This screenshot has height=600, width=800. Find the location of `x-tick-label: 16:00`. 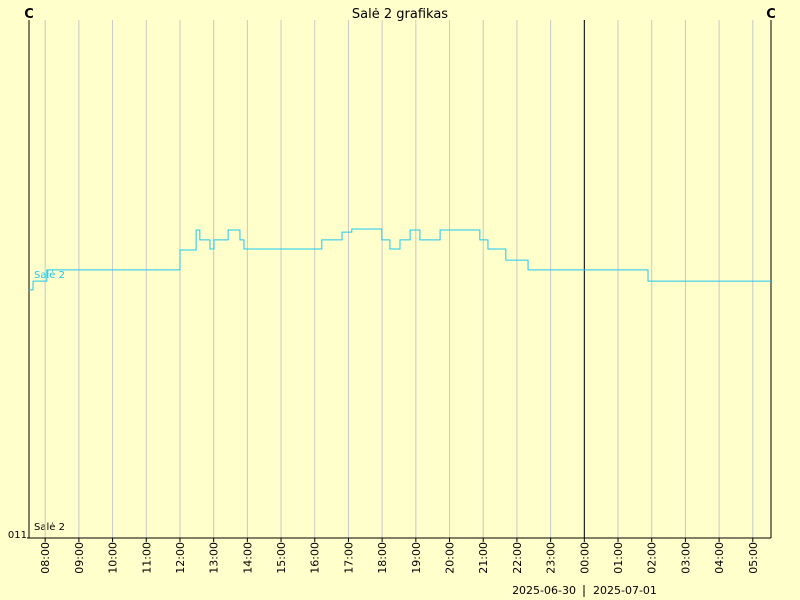

x-tick-label: 16:00 is located at coordinates (315, 558).